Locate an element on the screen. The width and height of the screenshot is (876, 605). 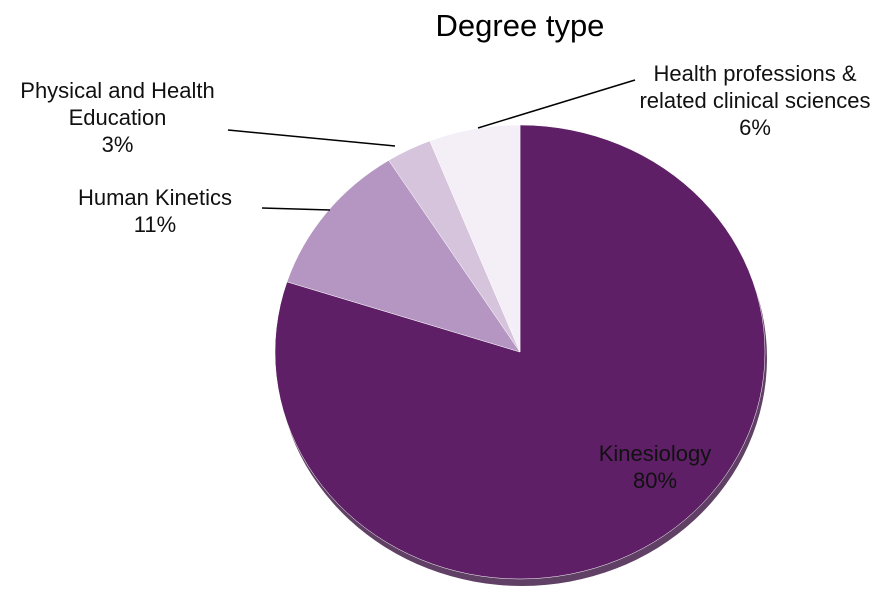
category-label: Human Kinetics is located at coordinates (155, 197).